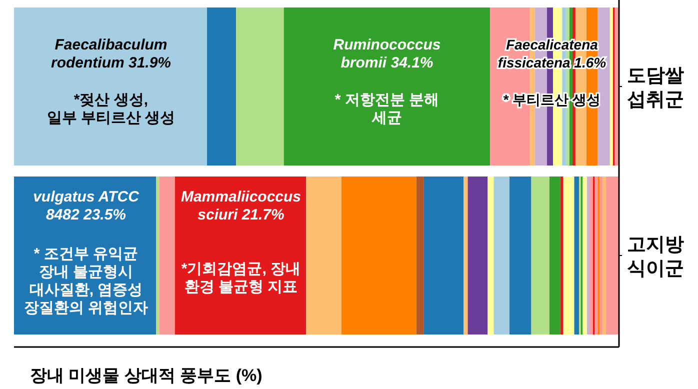 The width and height of the screenshot is (698, 389). I want to click on y-tick-label: 도담쌀 섭취군, so click(655, 88).